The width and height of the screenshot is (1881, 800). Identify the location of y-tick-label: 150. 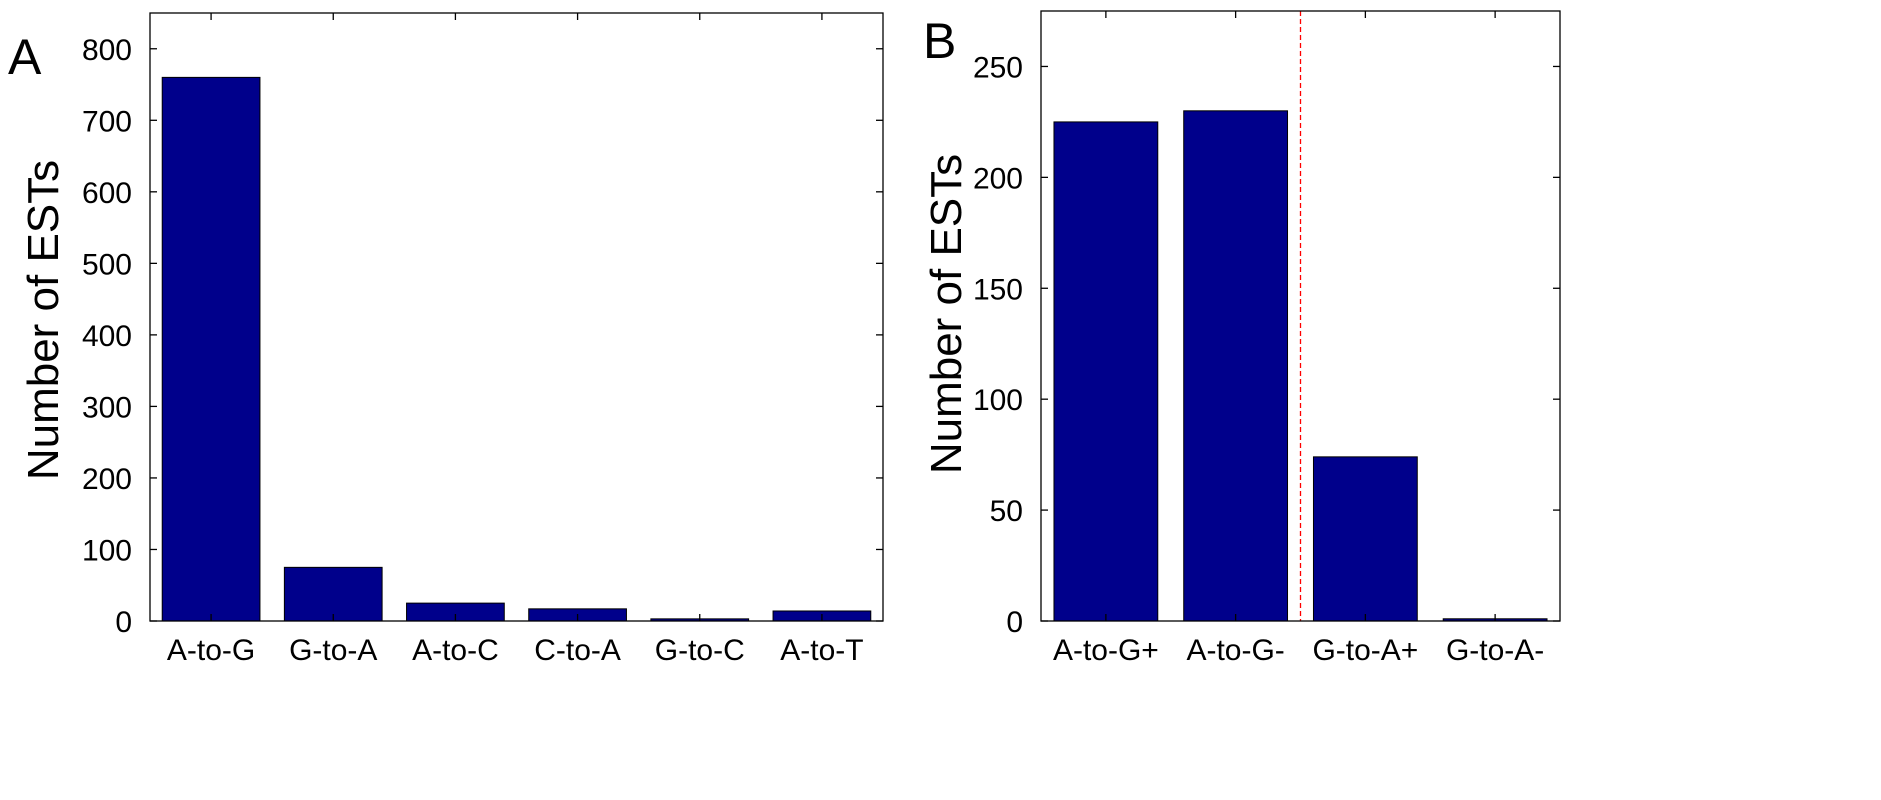
(998, 289).